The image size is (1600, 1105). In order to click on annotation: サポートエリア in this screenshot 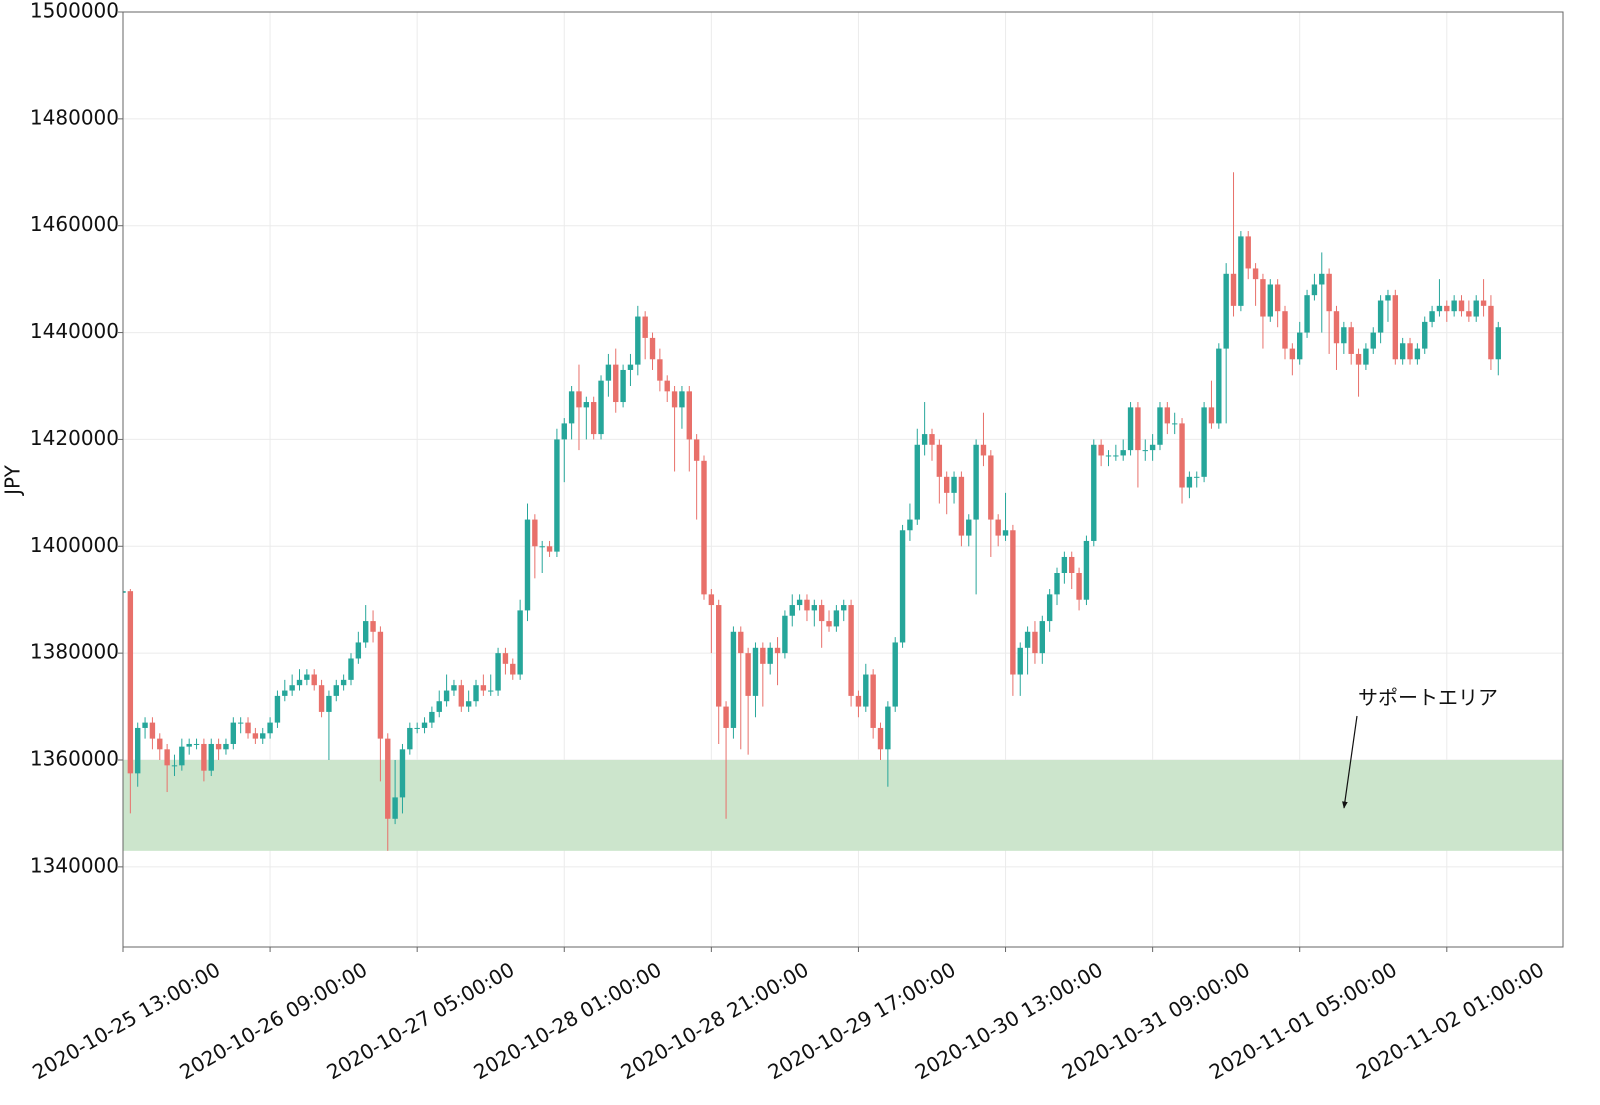, I will do `click(1428, 698)`.